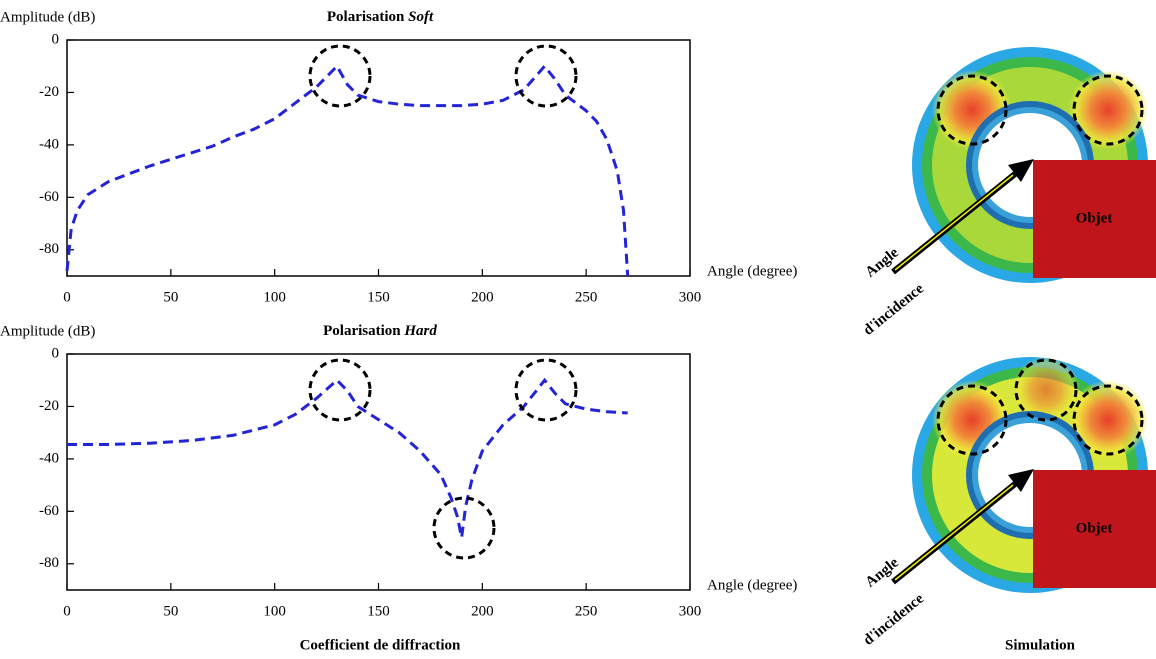 This screenshot has height=659, width=1156. What do you see at coordinates (420, 331) in the screenshot?
I see `chart-title-emphasis: Hard` at bounding box center [420, 331].